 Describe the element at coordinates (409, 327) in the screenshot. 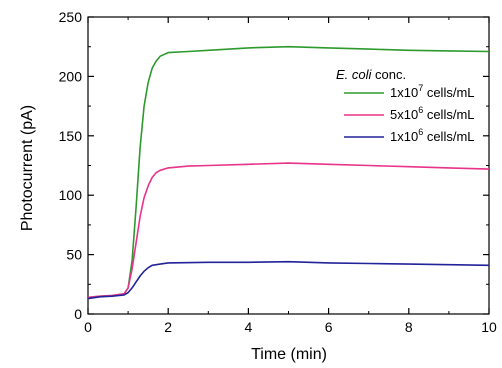

I see `x-tick-label: 8` at that location.